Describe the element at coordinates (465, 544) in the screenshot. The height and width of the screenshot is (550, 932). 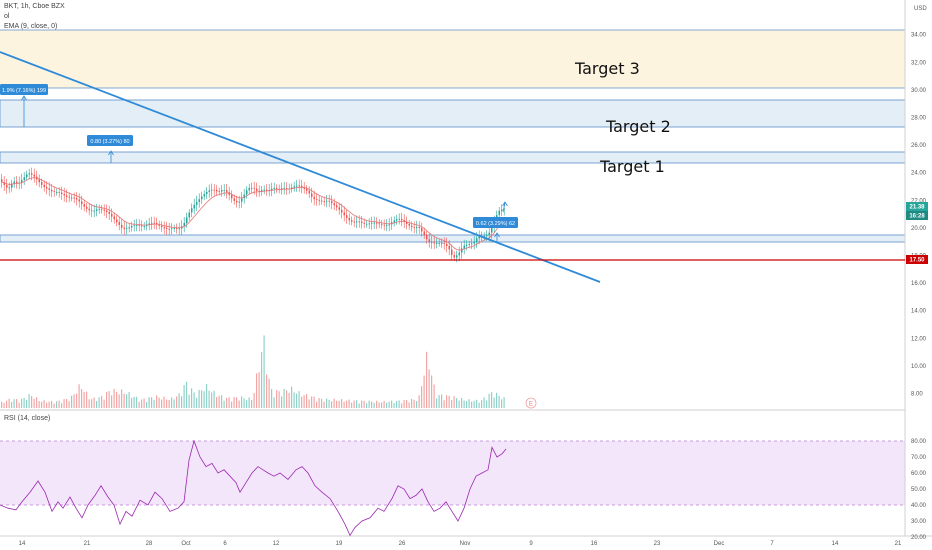
I see `time-tick-label: Nov` at that location.